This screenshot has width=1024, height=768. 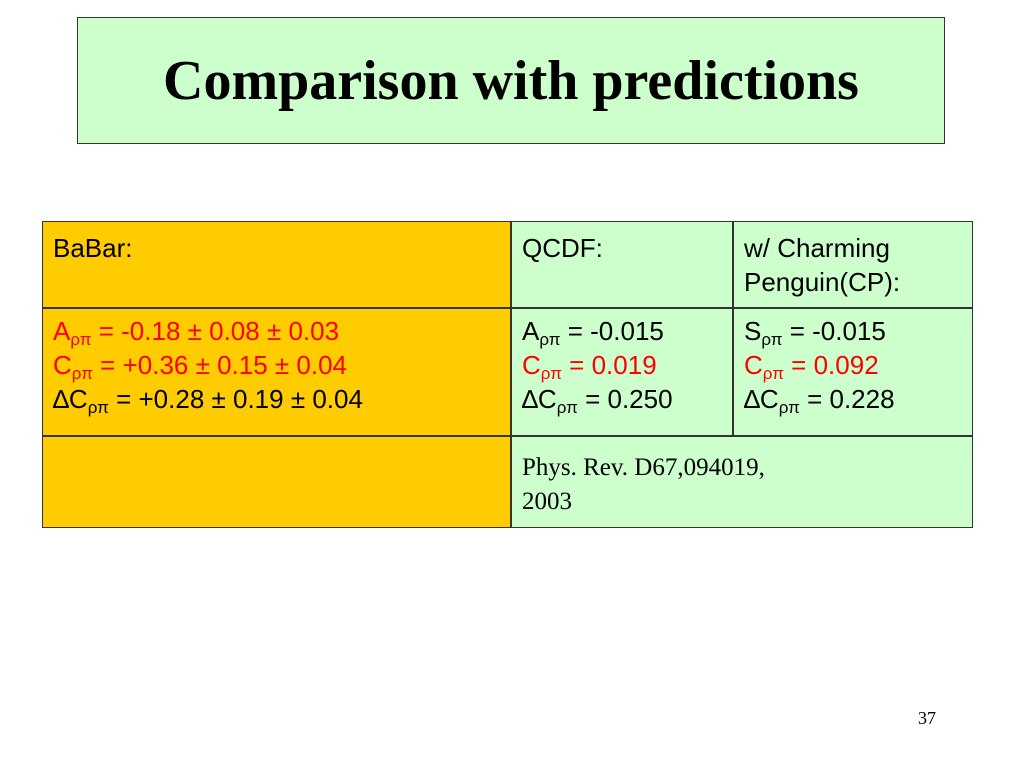 I want to click on qcdf-dc-symbol: ∆C, so click(x=539, y=398).